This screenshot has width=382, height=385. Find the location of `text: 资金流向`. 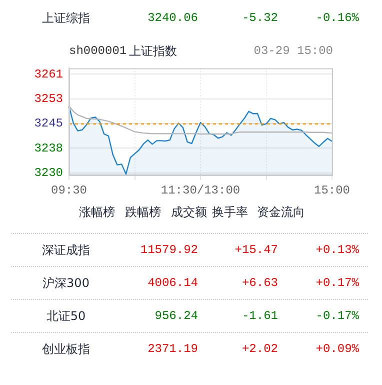

text: 资金流向 is located at coordinates (281, 212).